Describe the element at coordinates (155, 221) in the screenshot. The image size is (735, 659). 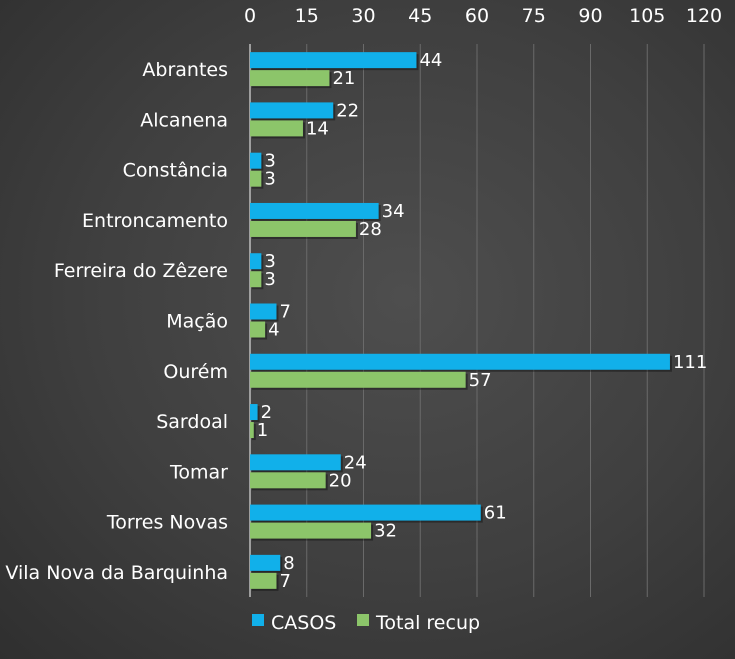
I see `category-label: Entroncamento` at that location.